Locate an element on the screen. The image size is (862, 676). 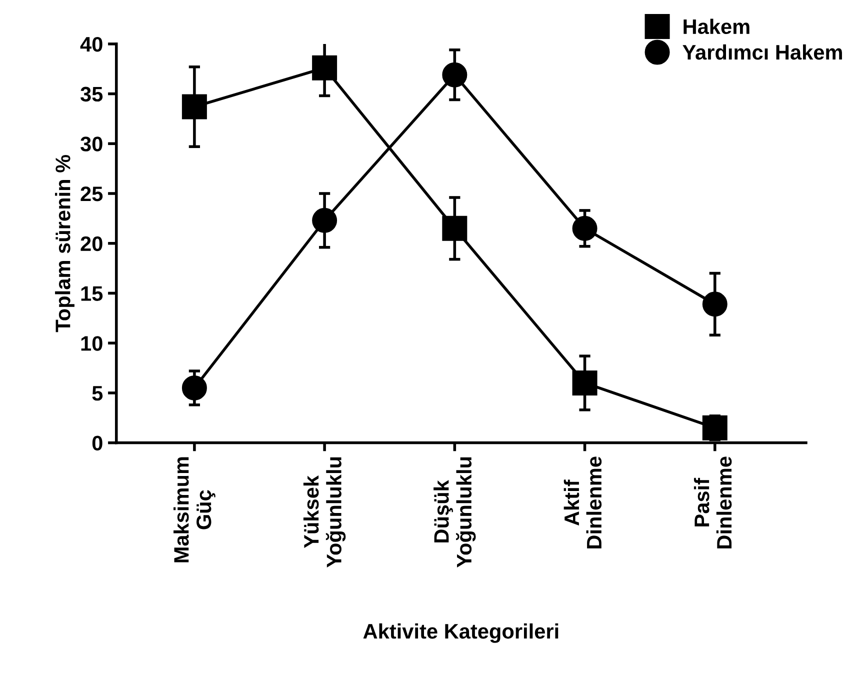
x-tick-label: Pasif Dinlenme is located at coordinates (713, 502).